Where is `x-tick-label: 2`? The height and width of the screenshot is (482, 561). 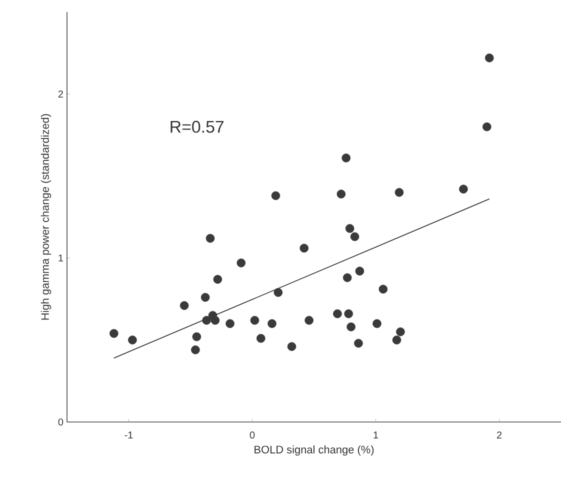
x-tick-label: 2 is located at coordinates (499, 435).